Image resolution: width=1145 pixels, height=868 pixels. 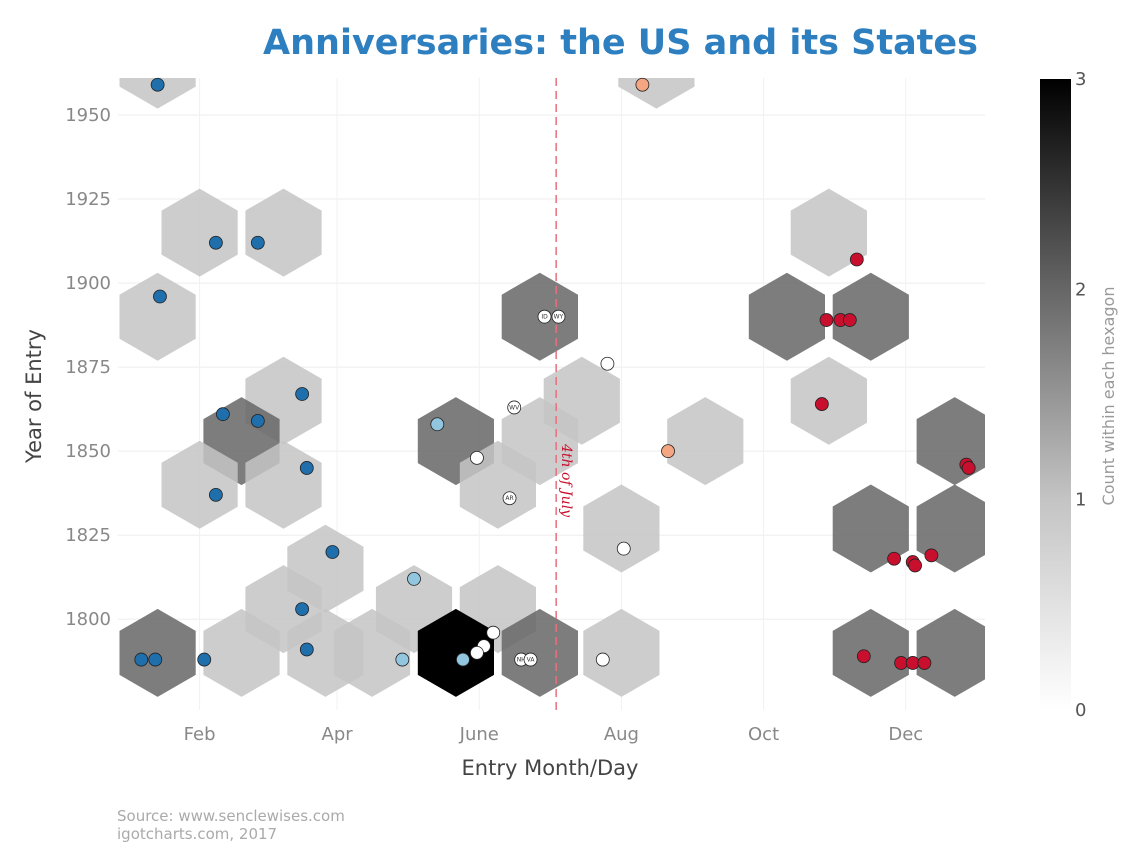 What do you see at coordinates (88, 535) in the screenshot?
I see `y-tick-label: 1825` at bounding box center [88, 535].